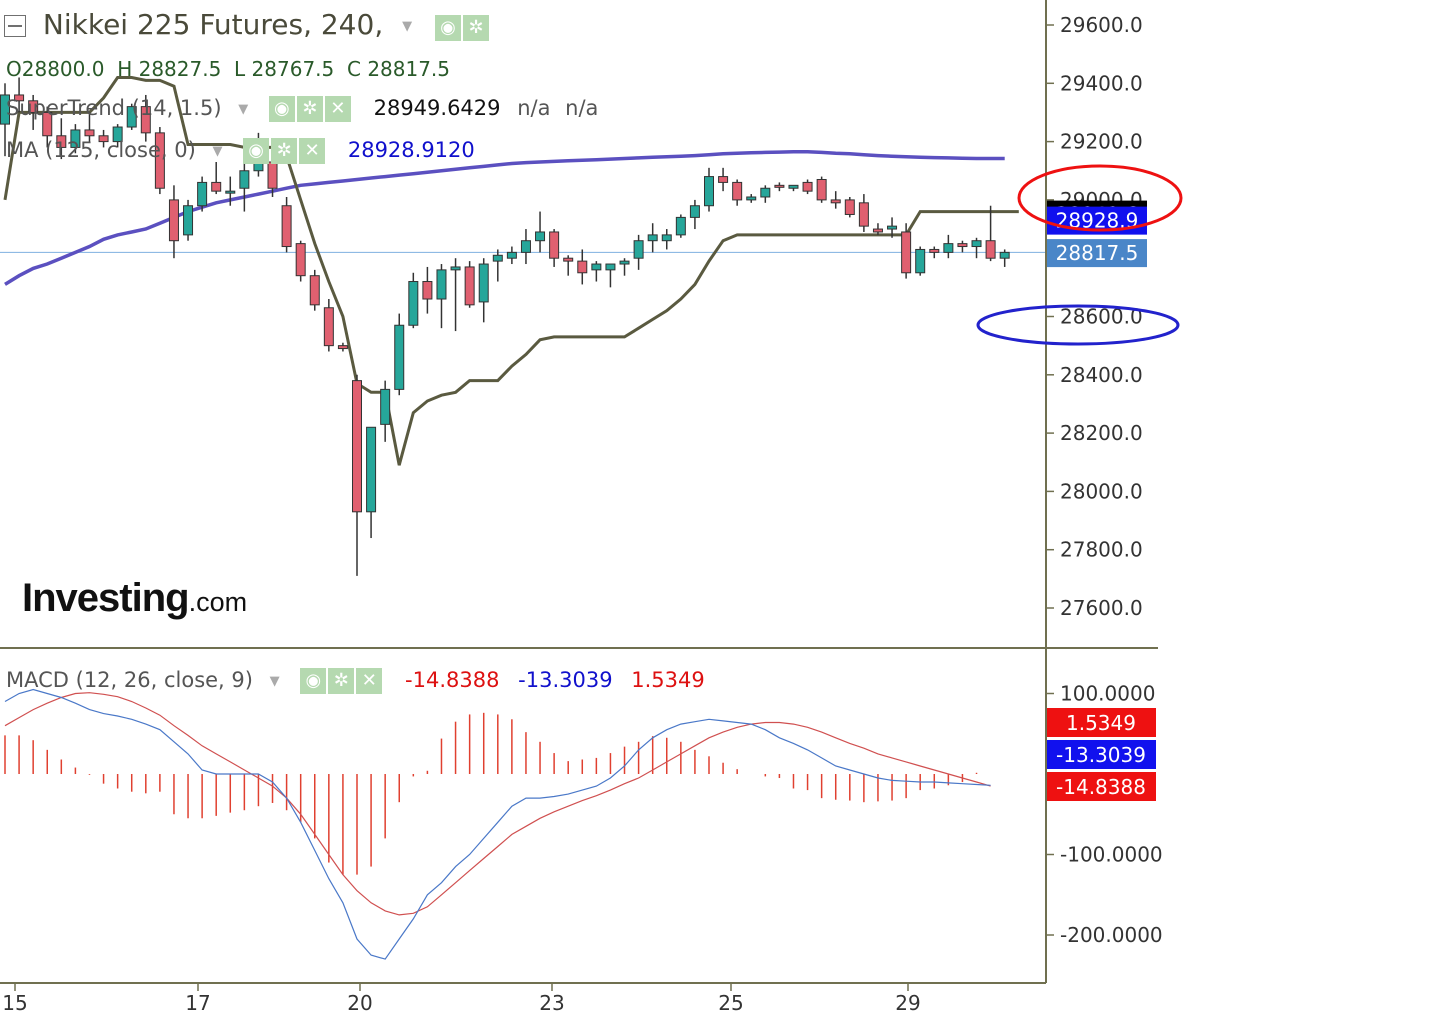 The height and width of the screenshot is (1016, 1434). What do you see at coordinates (15, 26) in the screenshot?
I see `collapse-icon` at bounding box center [15, 26].